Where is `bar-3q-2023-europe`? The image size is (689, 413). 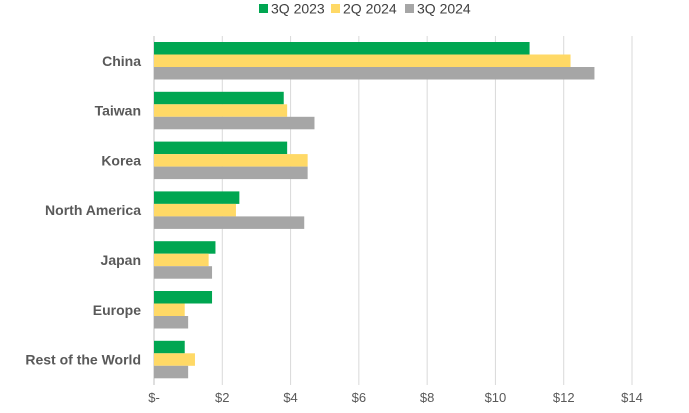 bar-3q-2023-europe is located at coordinates (183, 297).